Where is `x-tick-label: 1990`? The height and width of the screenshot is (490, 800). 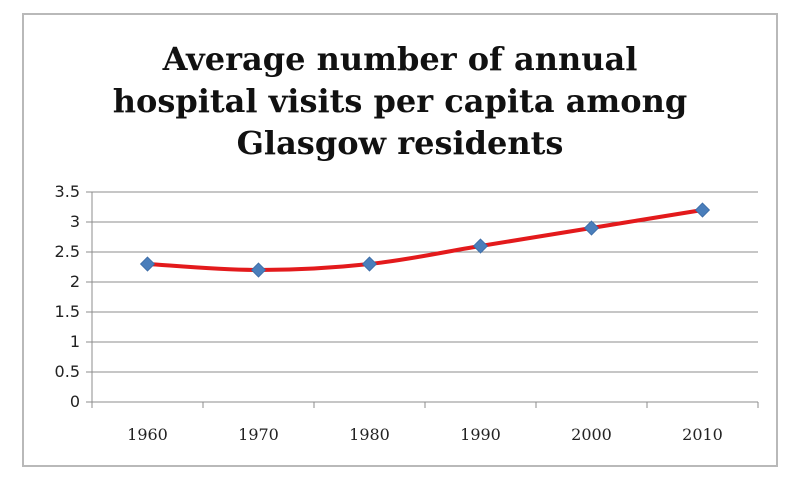 x-tick-label: 1990 is located at coordinates (480, 434).